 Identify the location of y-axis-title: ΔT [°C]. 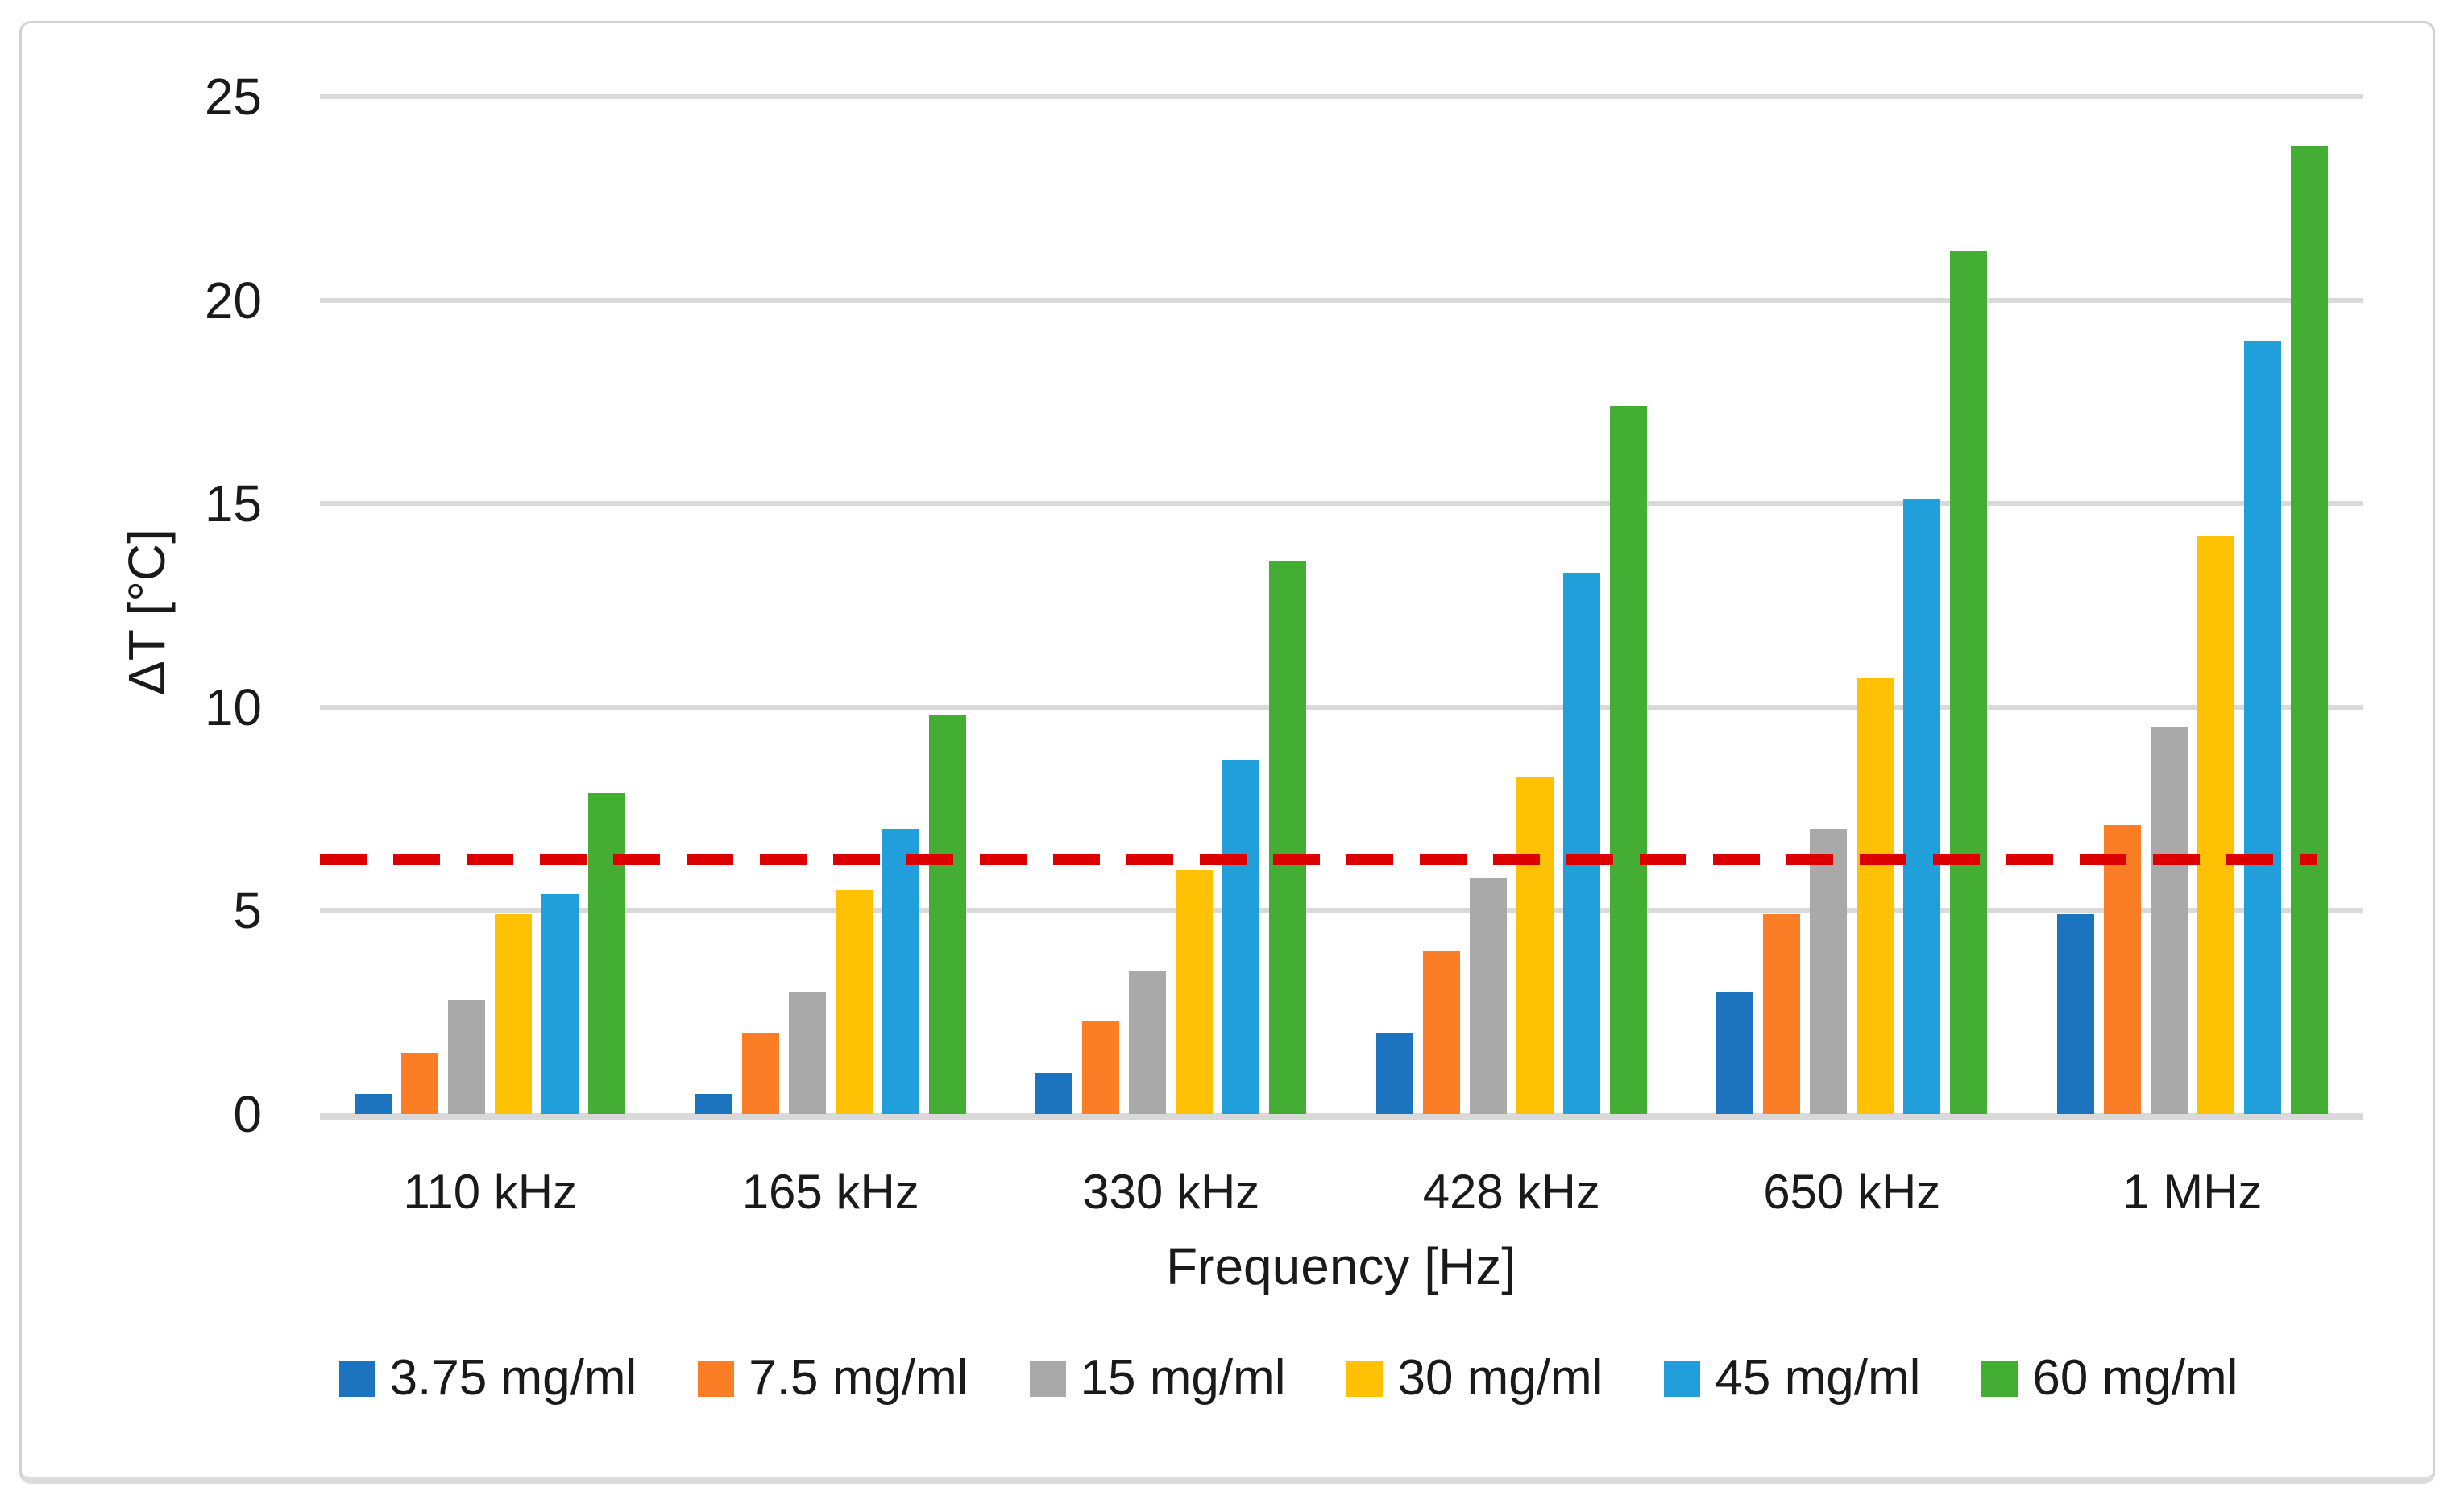
(147, 612).